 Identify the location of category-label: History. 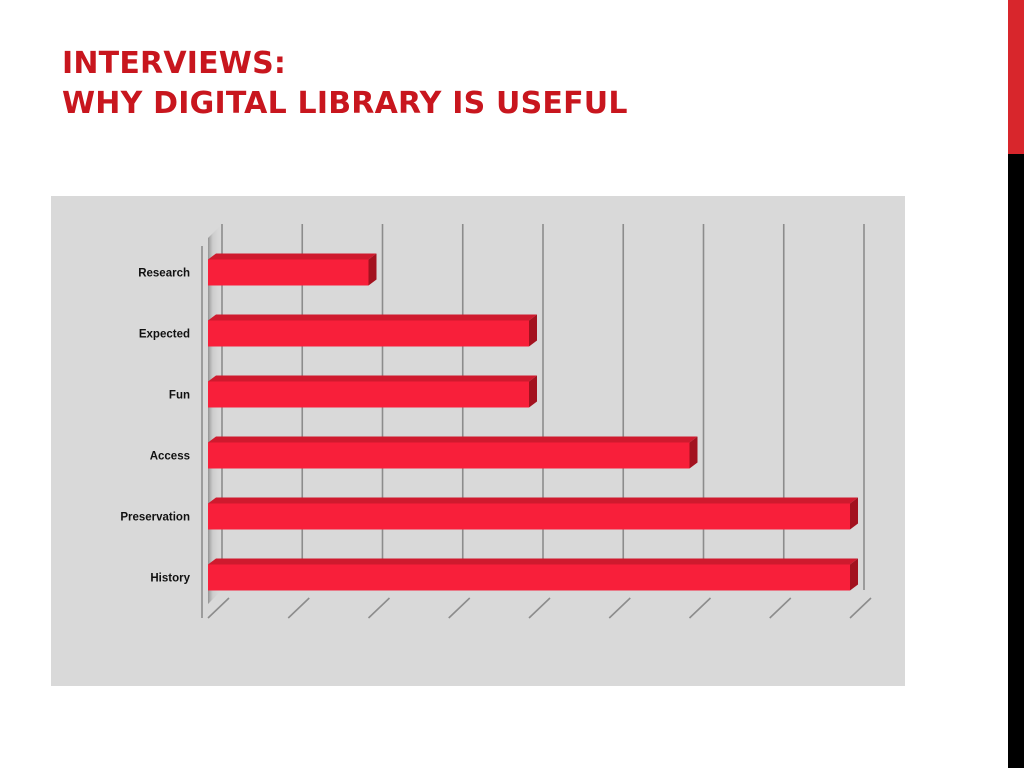
(170, 579).